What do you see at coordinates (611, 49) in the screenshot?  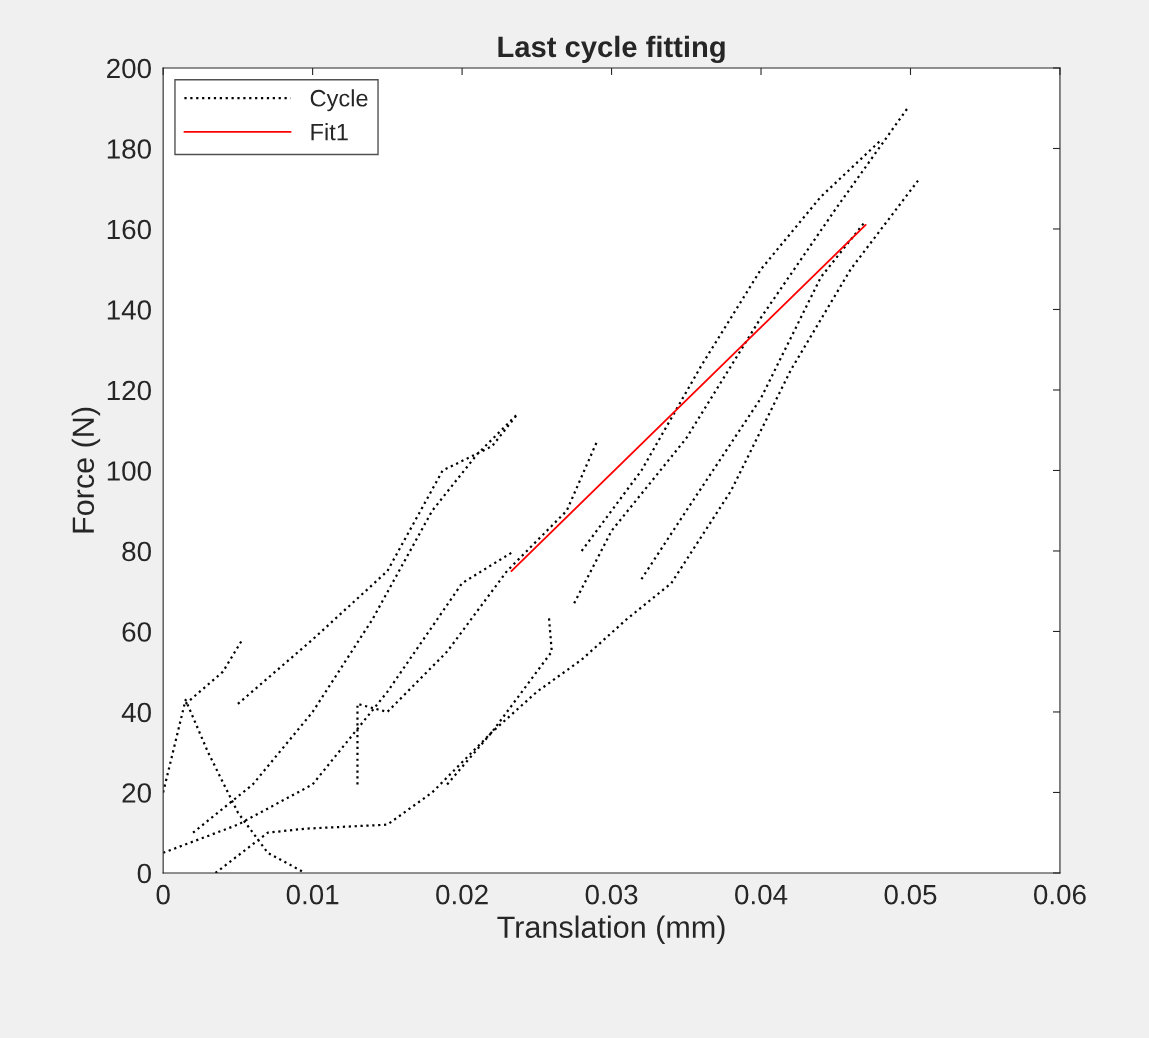 I see `chart-title: Last cycle fitting` at bounding box center [611, 49].